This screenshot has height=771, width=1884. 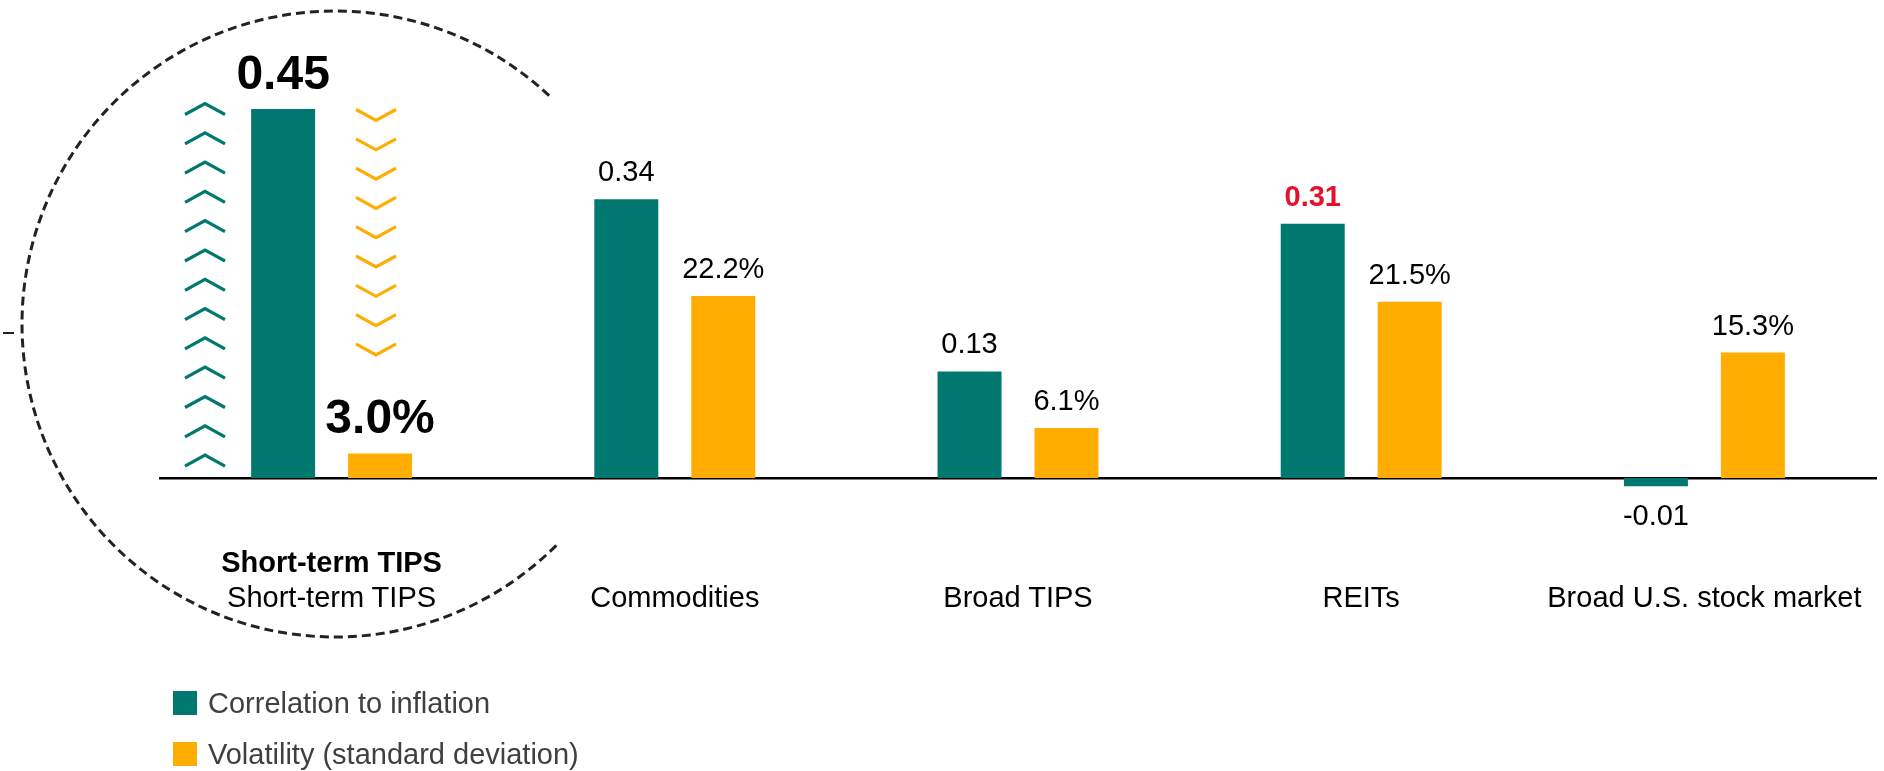 What do you see at coordinates (393, 753) in the screenshot?
I see `legend-label: Volatility (standard deviation)` at bounding box center [393, 753].